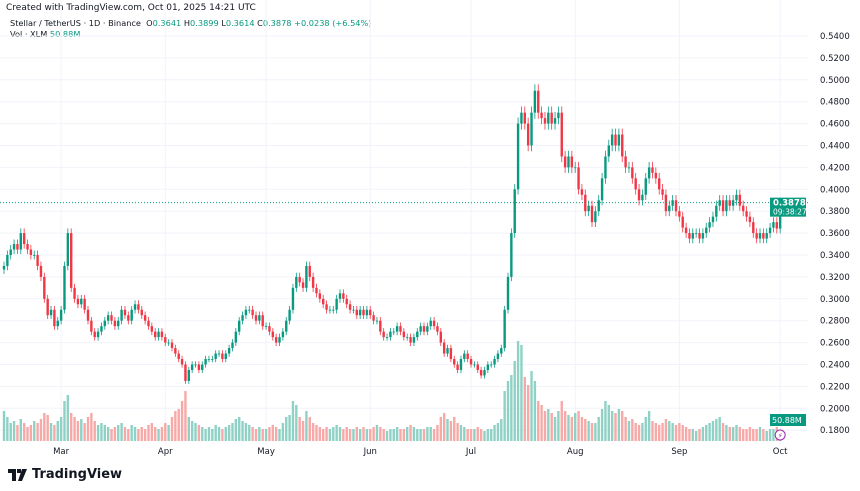 The height and width of the screenshot is (491, 860). What do you see at coordinates (790, 212) in the screenshot?
I see `countdown-label: 09:38:27` at bounding box center [790, 212].